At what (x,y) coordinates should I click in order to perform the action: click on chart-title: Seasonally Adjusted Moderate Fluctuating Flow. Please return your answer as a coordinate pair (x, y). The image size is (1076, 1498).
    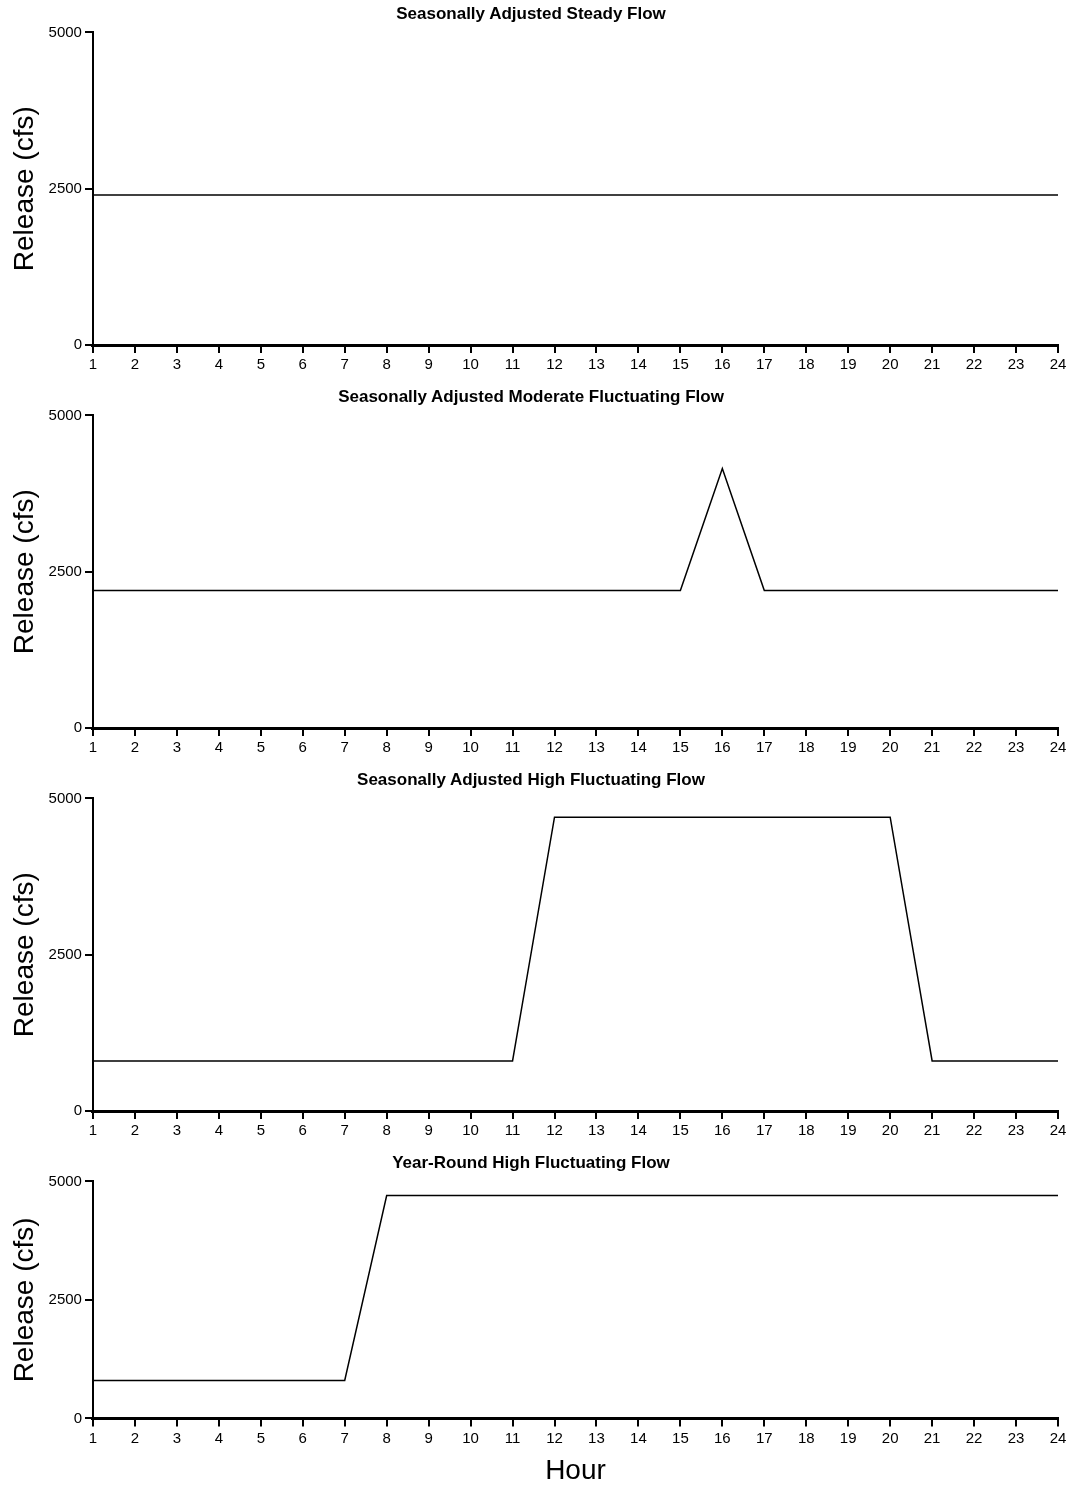
    Looking at the image, I should click on (531, 396).